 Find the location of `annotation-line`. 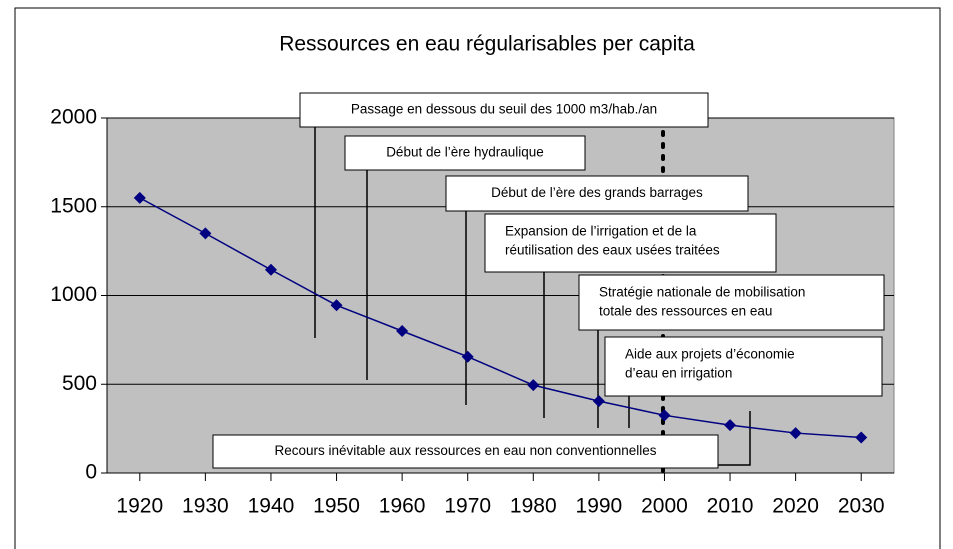

annotation-line is located at coordinates (734, 438).